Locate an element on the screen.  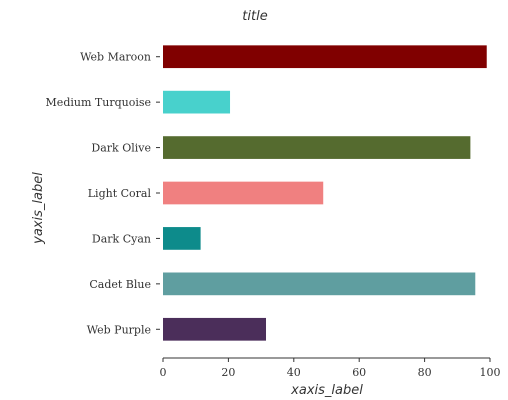
y-tick-label-medium-turquoise: Medium Turquoise is located at coordinates (98, 102).